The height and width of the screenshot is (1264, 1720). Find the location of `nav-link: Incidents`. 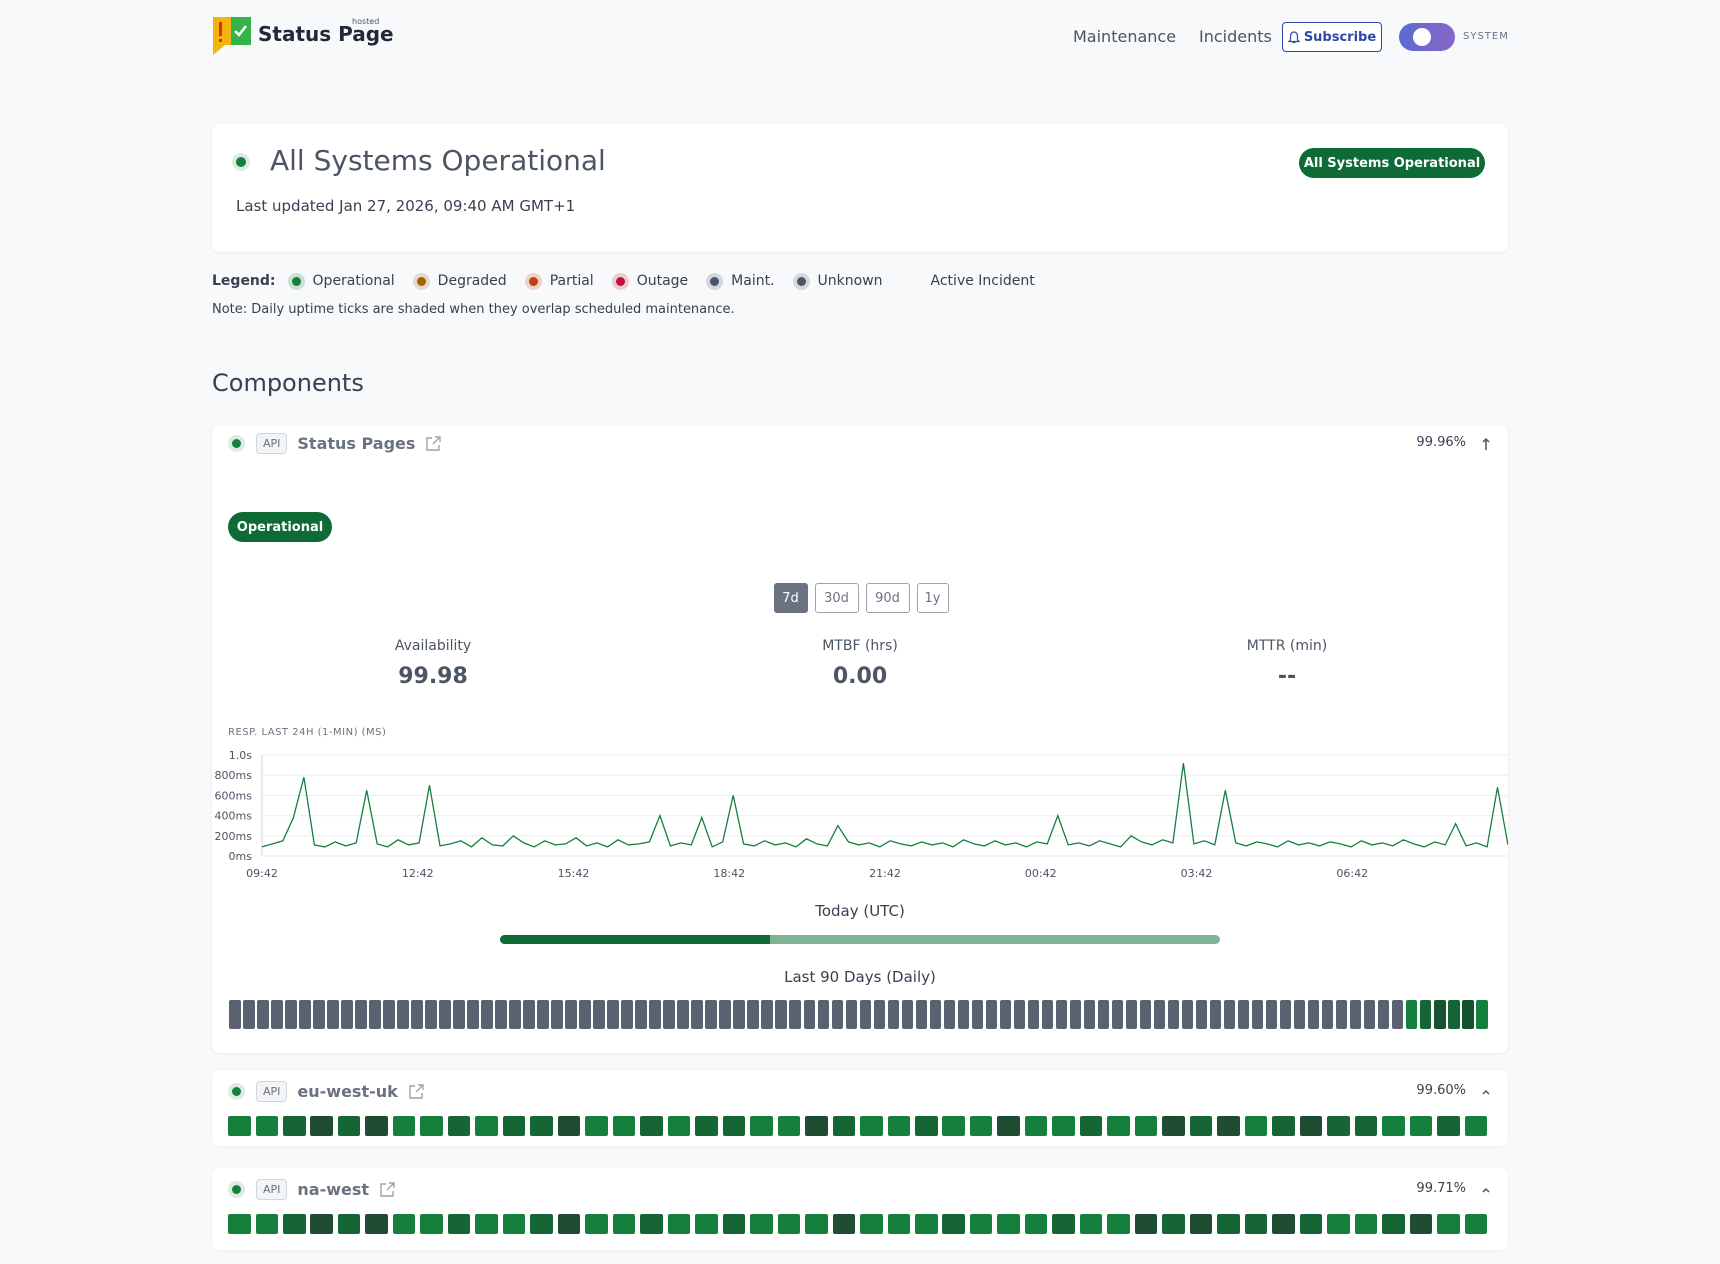

nav-link: Incidents is located at coordinates (1235, 36).